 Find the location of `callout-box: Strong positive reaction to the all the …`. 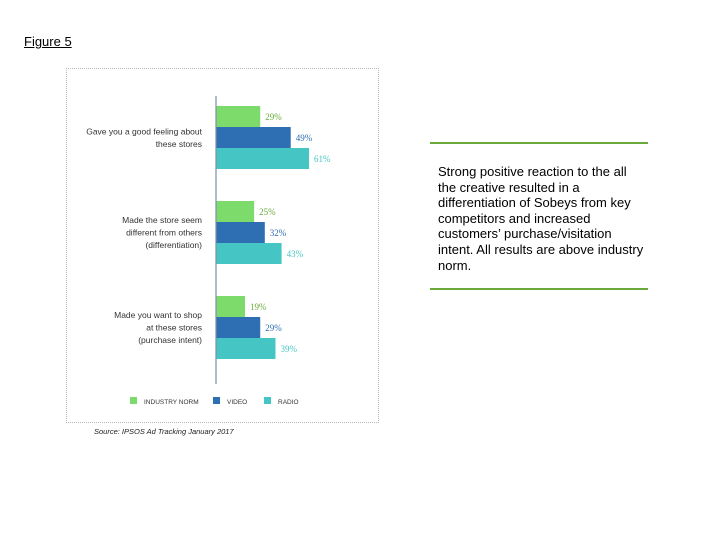

callout-box: Strong positive reaction to the all the … is located at coordinates (539, 216).